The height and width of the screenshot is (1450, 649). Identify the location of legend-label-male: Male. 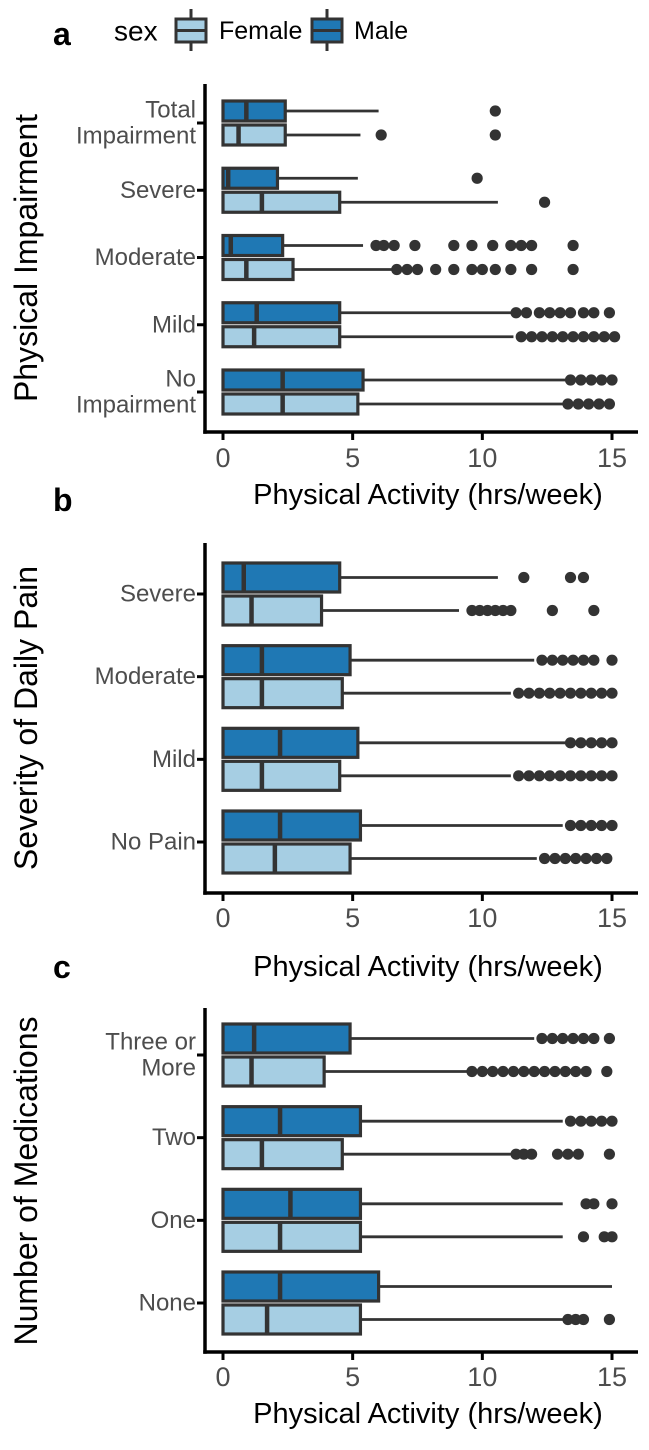
(381, 31).